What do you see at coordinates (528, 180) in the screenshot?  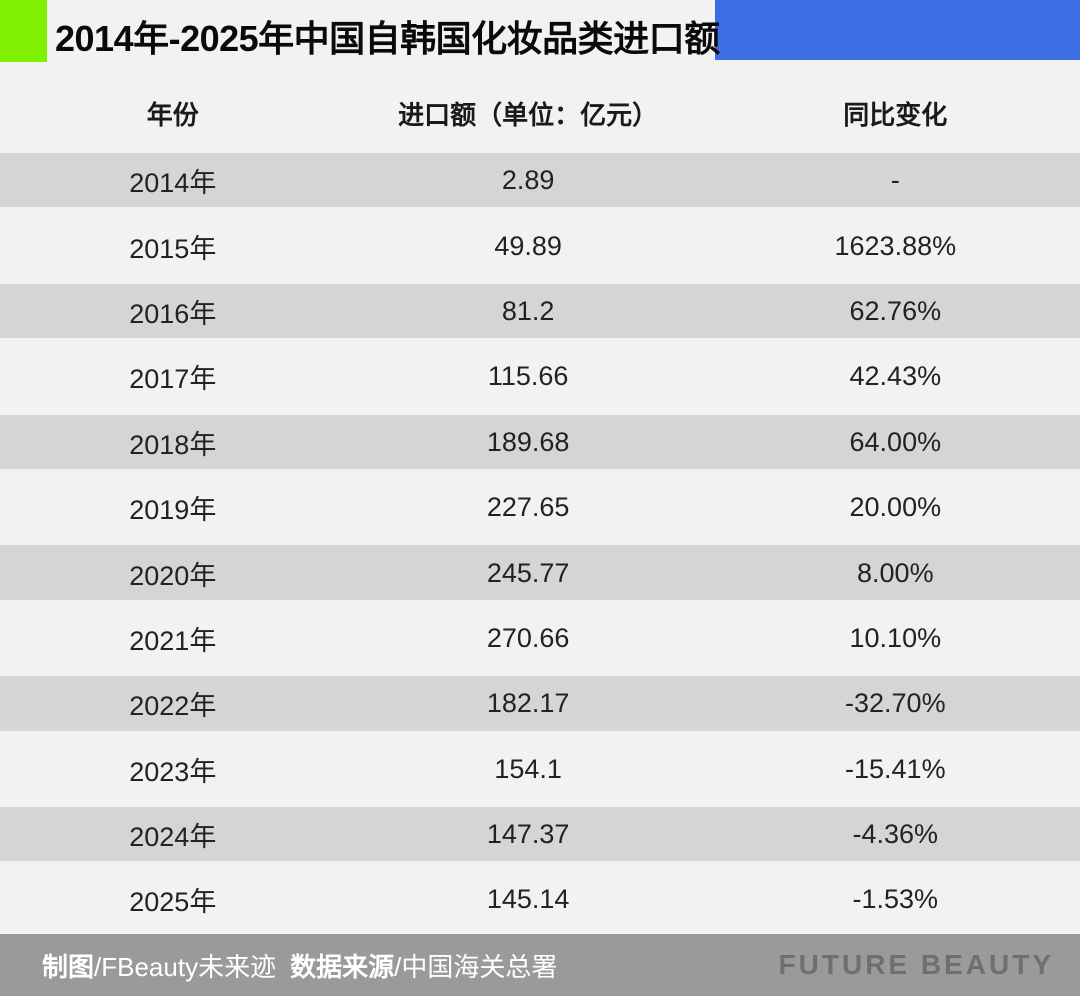 I see `import-value-cell: 2.89` at bounding box center [528, 180].